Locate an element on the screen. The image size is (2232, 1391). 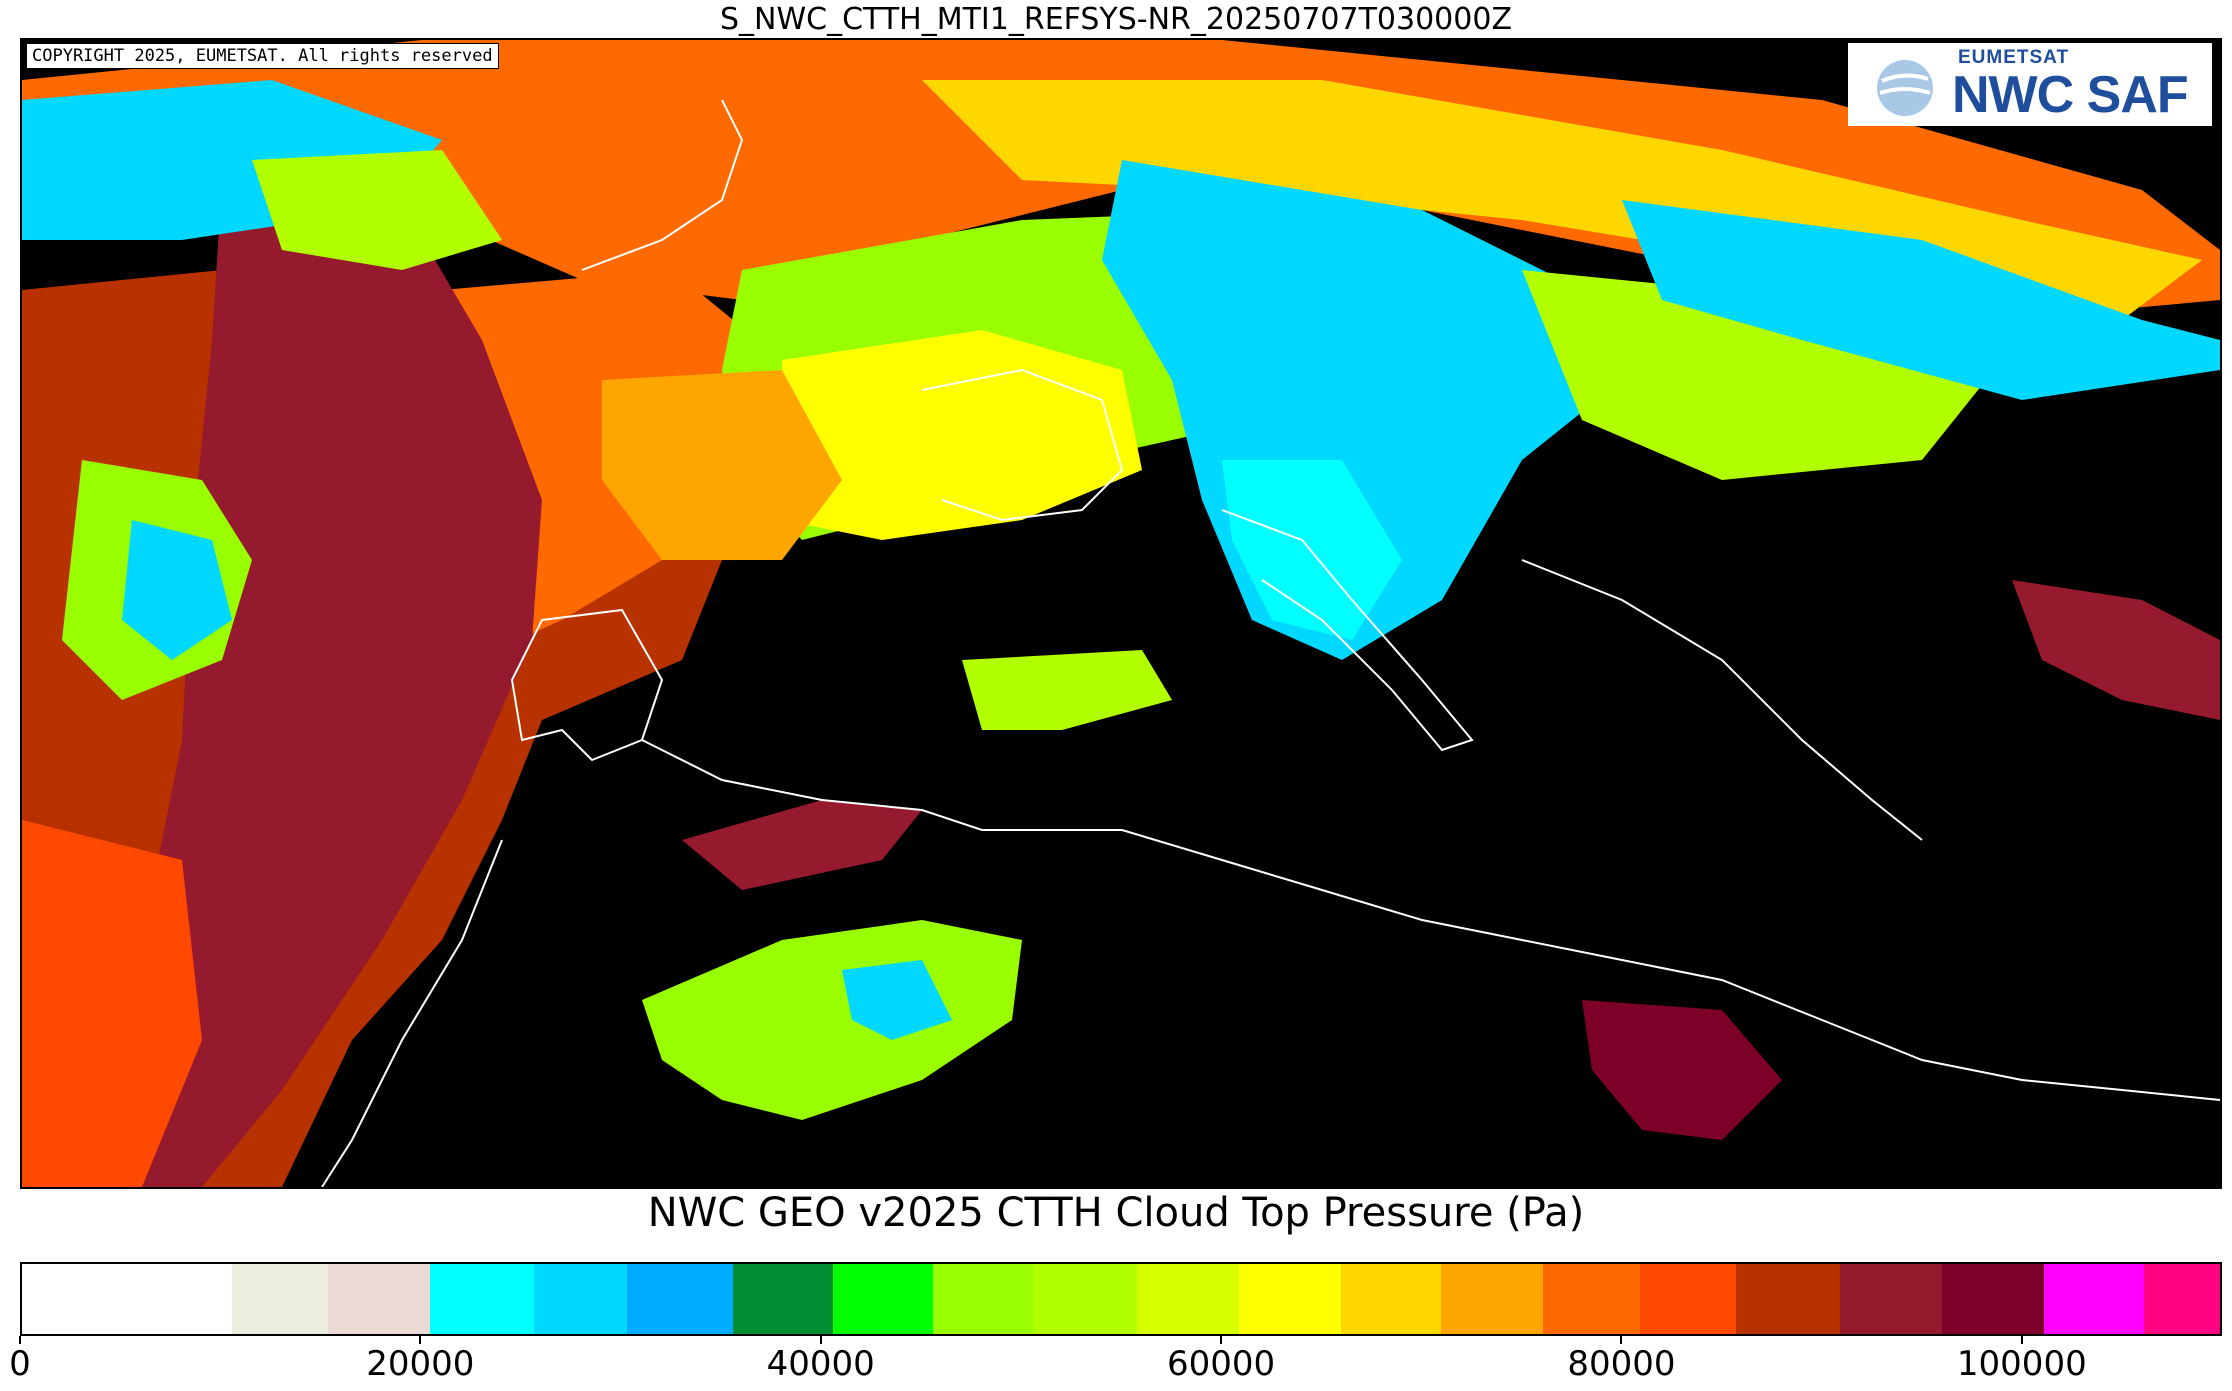
colorbar-tick-label: 0 is located at coordinates (20, 1364).